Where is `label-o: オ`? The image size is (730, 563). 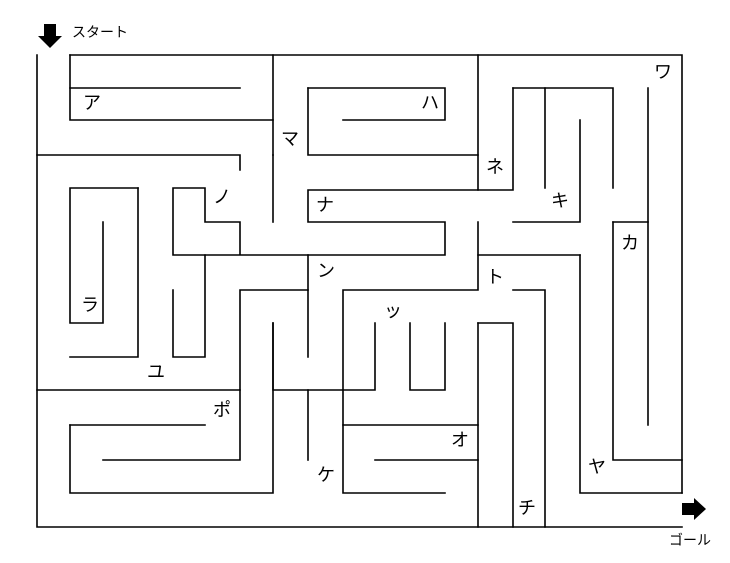
label-o: オ is located at coordinates (460, 440).